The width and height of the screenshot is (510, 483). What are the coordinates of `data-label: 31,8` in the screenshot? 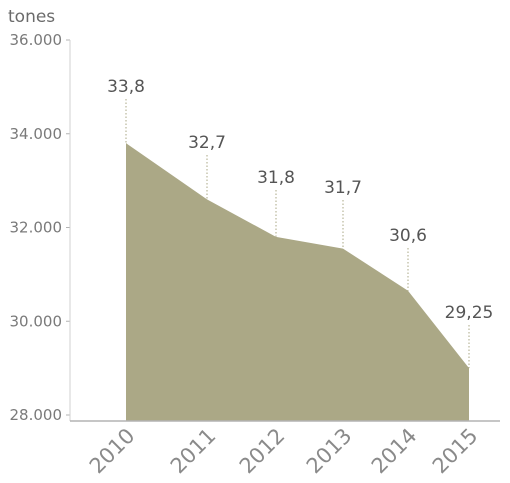 It's located at (276, 178).